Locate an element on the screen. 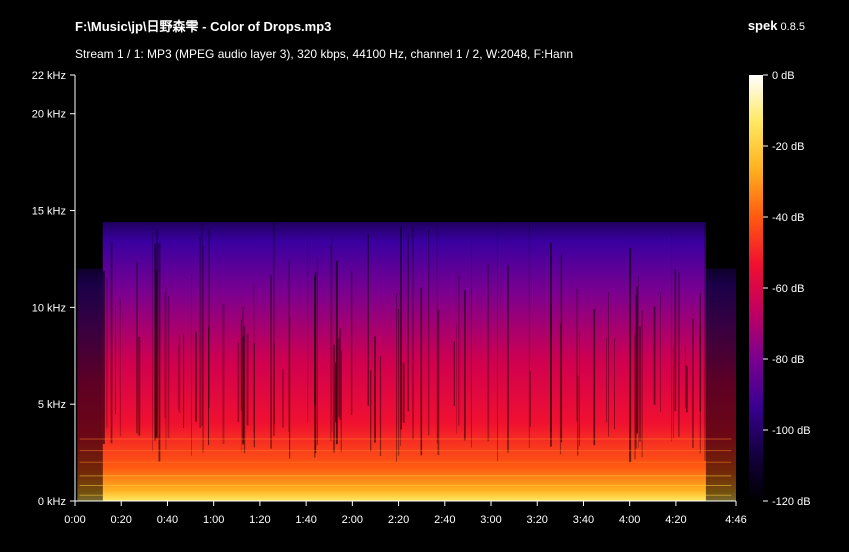  colorbar-tick-label: -80 dB is located at coordinates (788, 360).